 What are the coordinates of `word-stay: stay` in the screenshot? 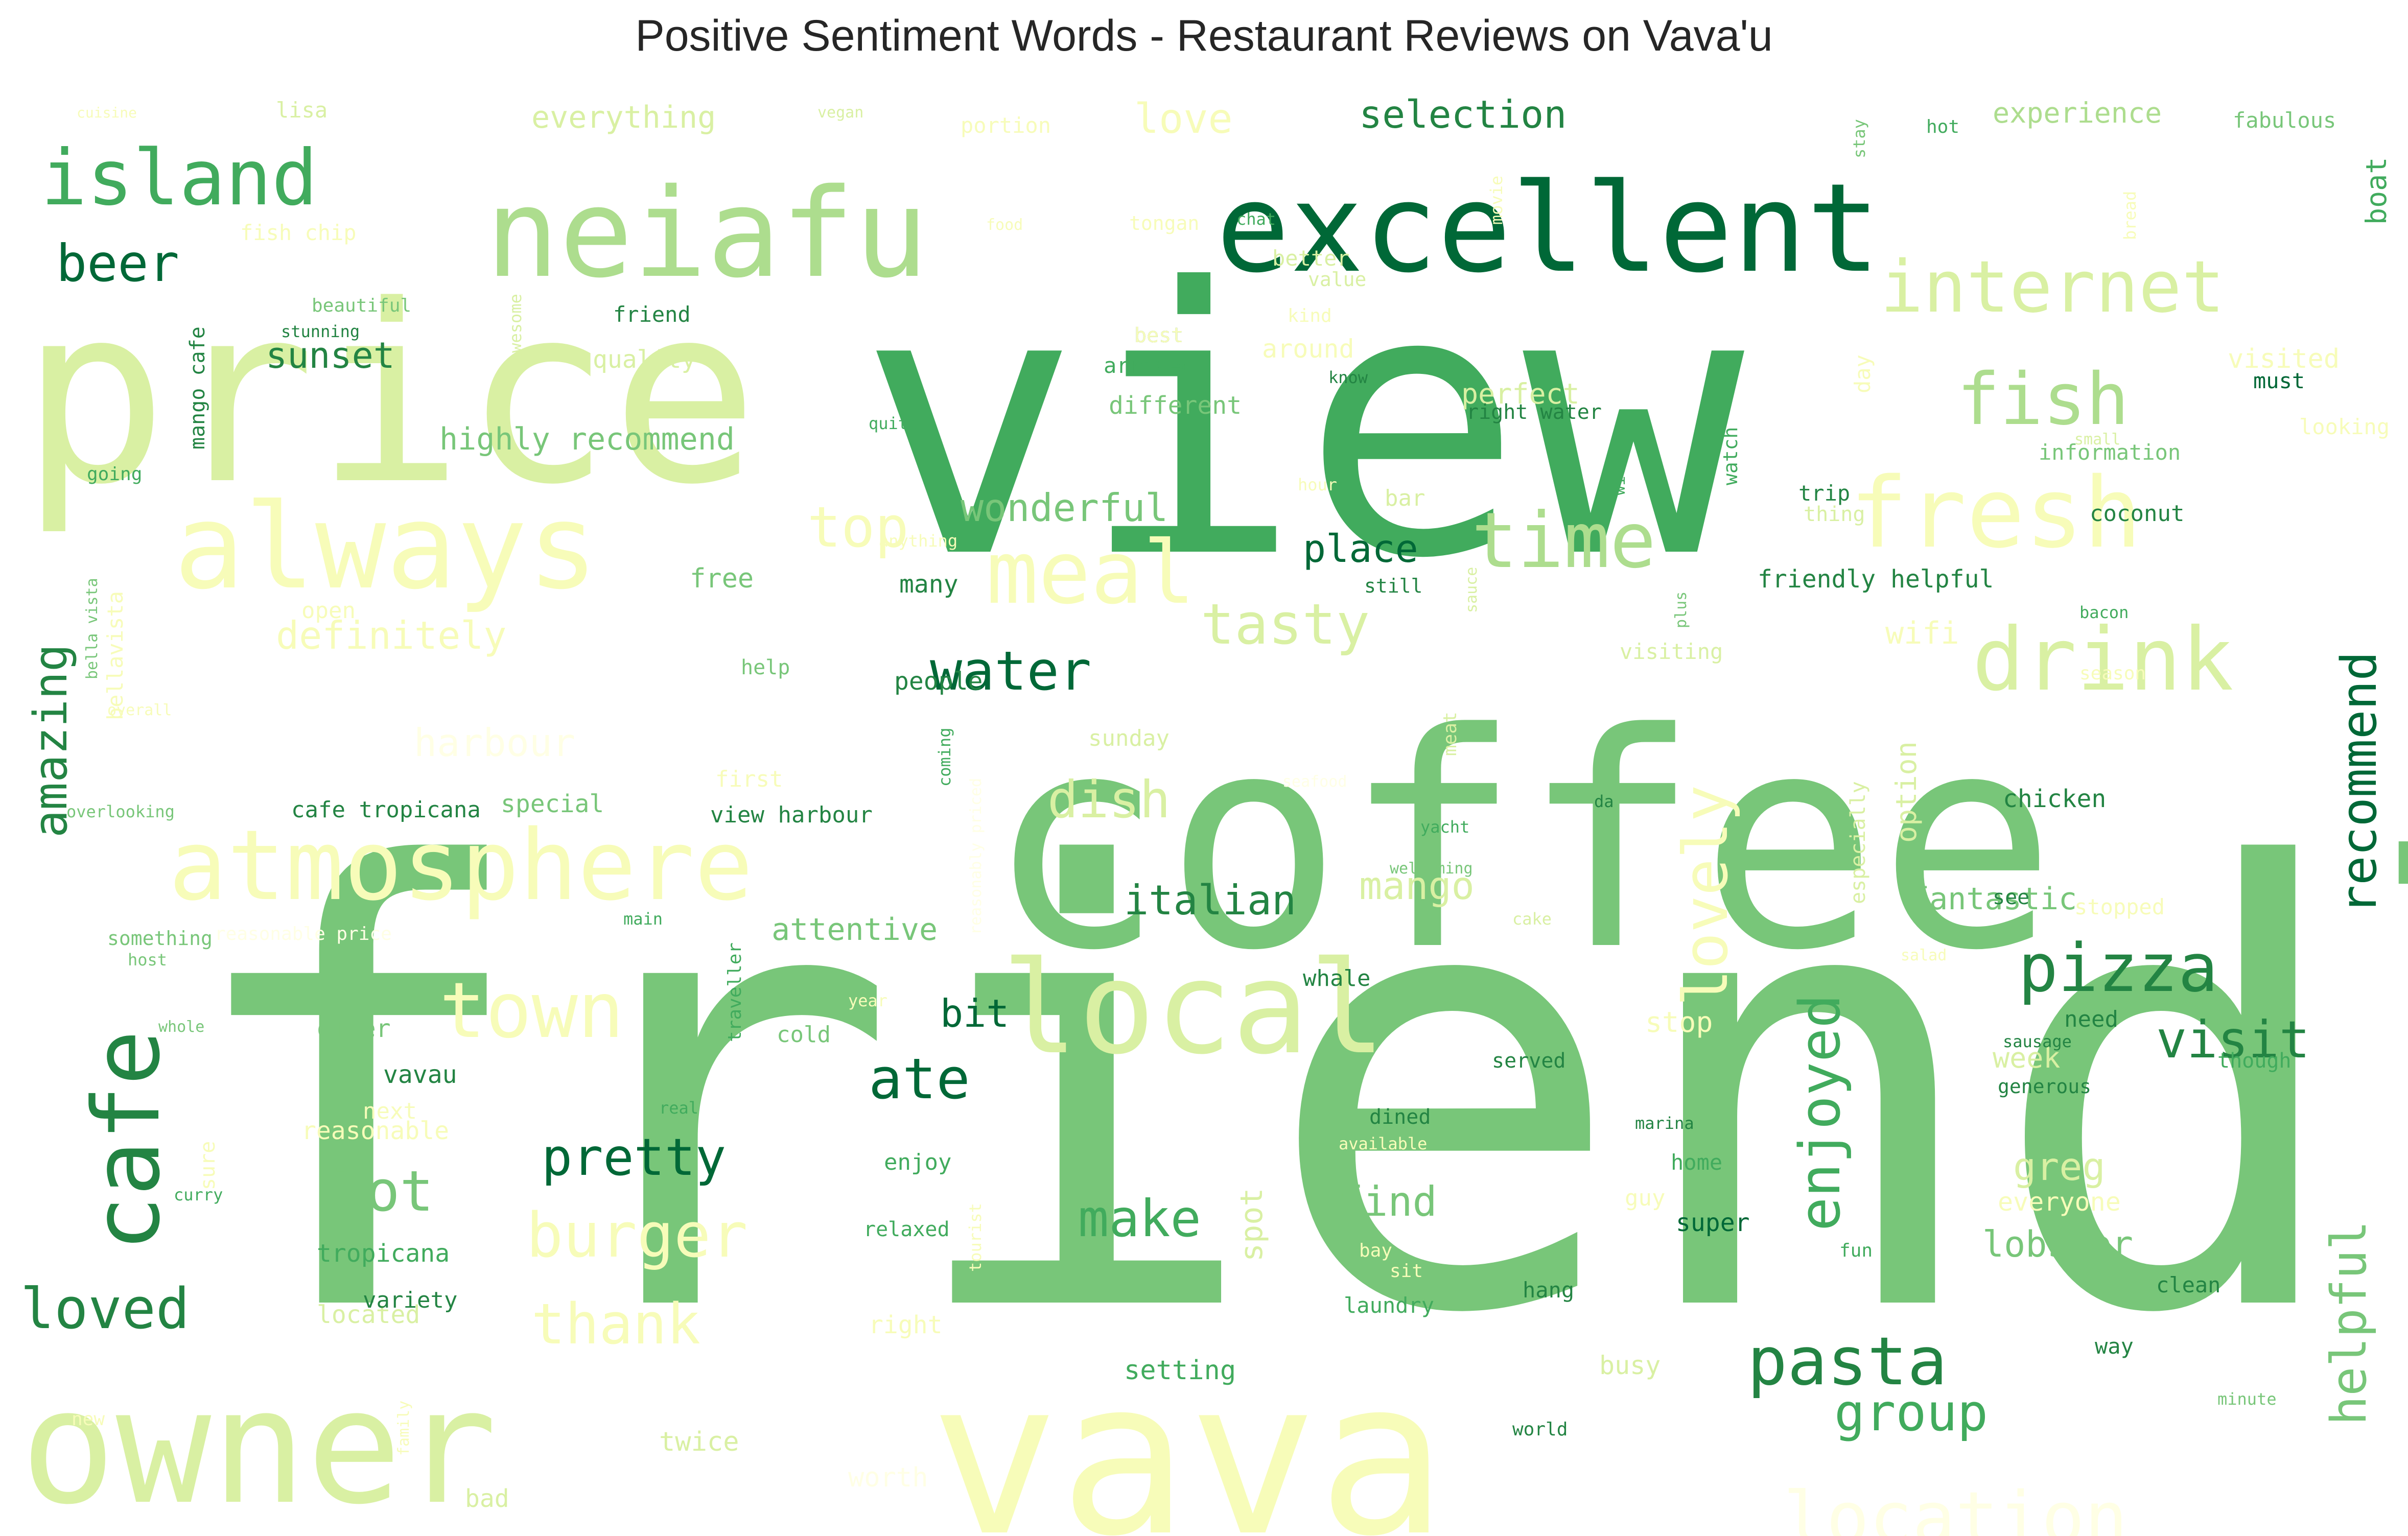 It's located at (1859, 139).